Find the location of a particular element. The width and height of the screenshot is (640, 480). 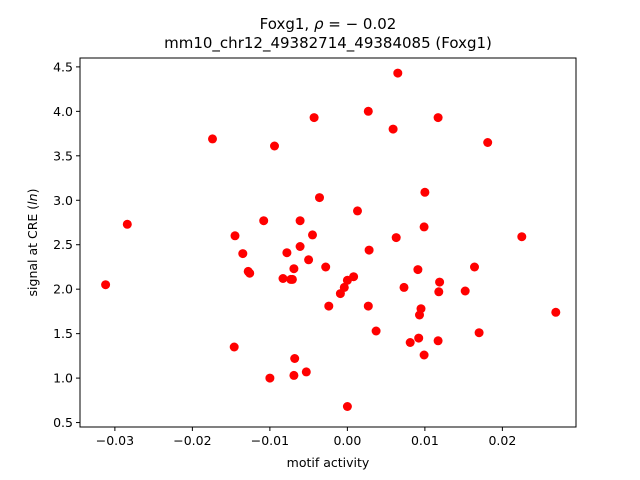

y-tick-label: 4.0 is located at coordinates (63, 111).